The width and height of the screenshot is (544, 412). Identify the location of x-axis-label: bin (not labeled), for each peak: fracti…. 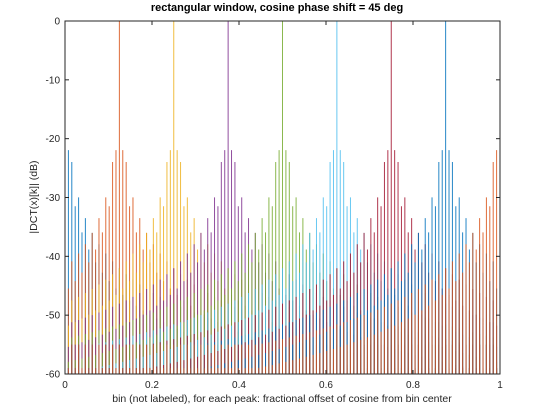
(282, 399).